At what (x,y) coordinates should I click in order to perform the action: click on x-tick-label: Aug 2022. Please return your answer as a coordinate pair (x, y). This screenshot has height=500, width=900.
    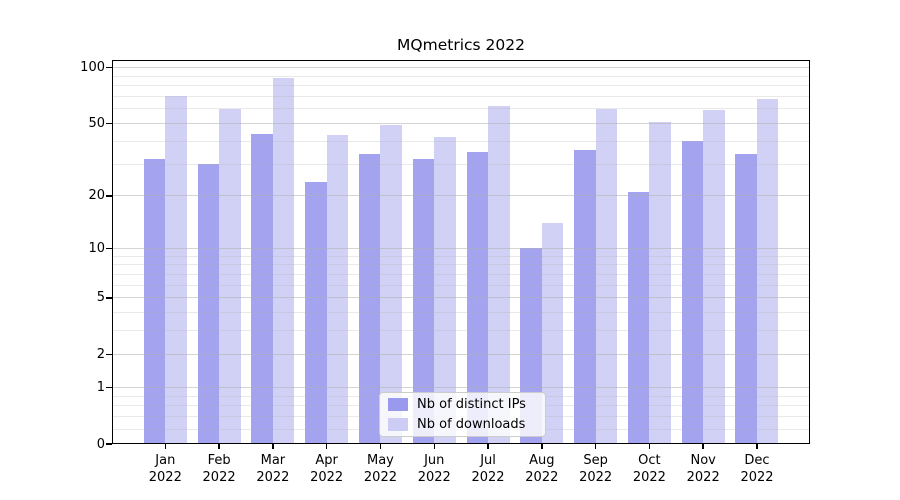
    Looking at the image, I should click on (542, 469).